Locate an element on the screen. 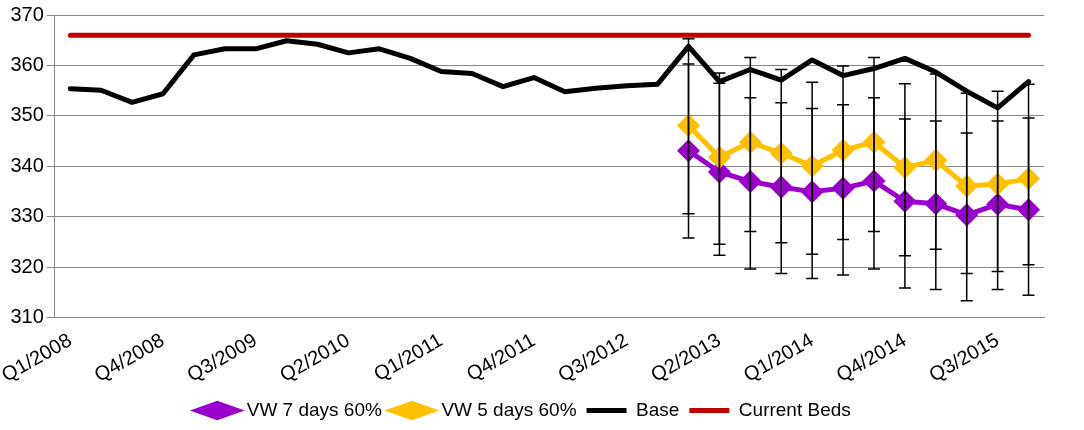 The width and height of the screenshot is (1084, 430). legend-label: VW 7 days 60% is located at coordinates (314, 409).